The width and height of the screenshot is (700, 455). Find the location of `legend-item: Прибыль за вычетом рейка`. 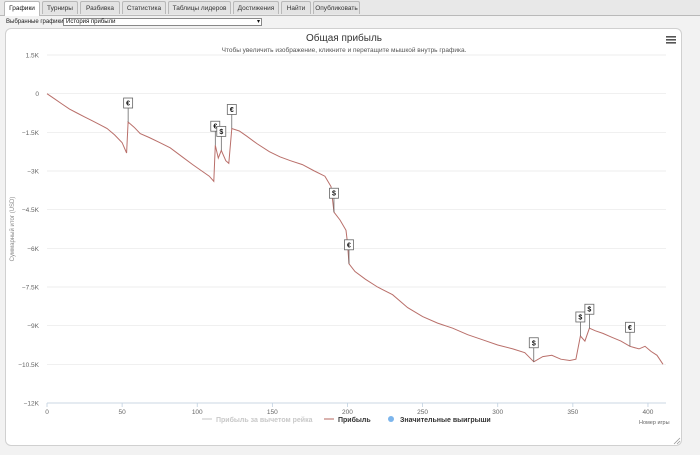

legend-item: Прибыль за вычетом рейка is located at coordinates (264, 420).